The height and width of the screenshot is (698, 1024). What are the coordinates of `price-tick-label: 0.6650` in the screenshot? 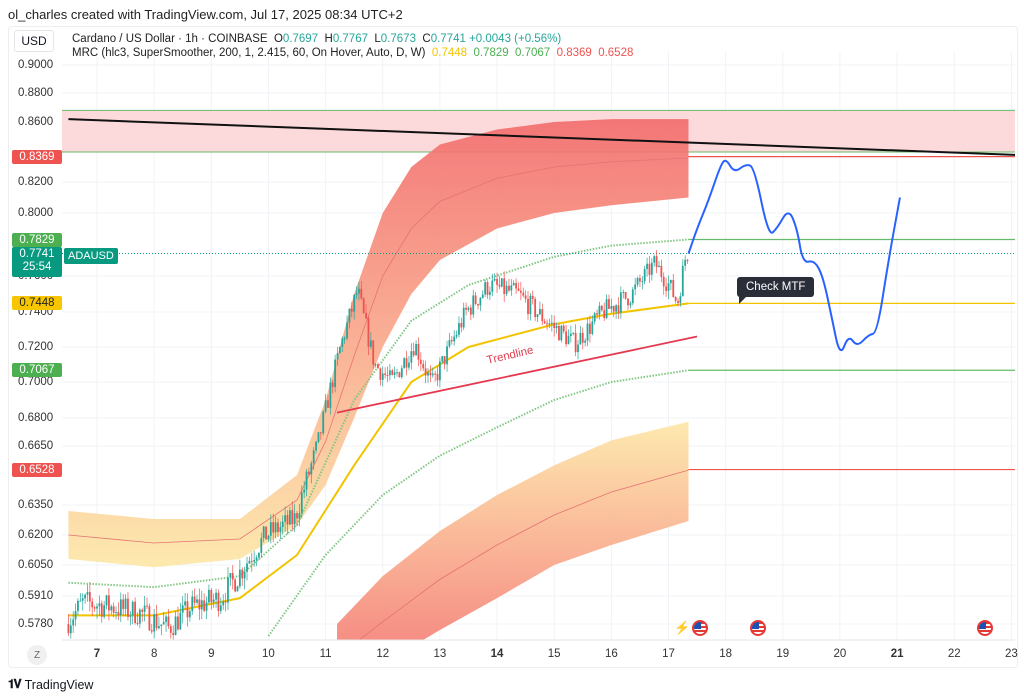 It's located at (36, 446).